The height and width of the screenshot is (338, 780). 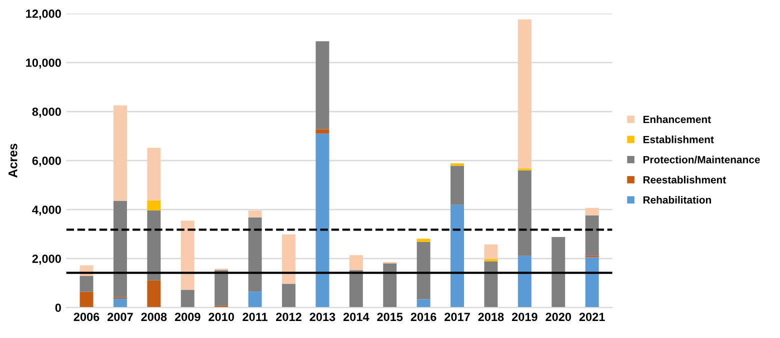 I want to click on x-tick-label: 2016, so click(x=423, y=317).